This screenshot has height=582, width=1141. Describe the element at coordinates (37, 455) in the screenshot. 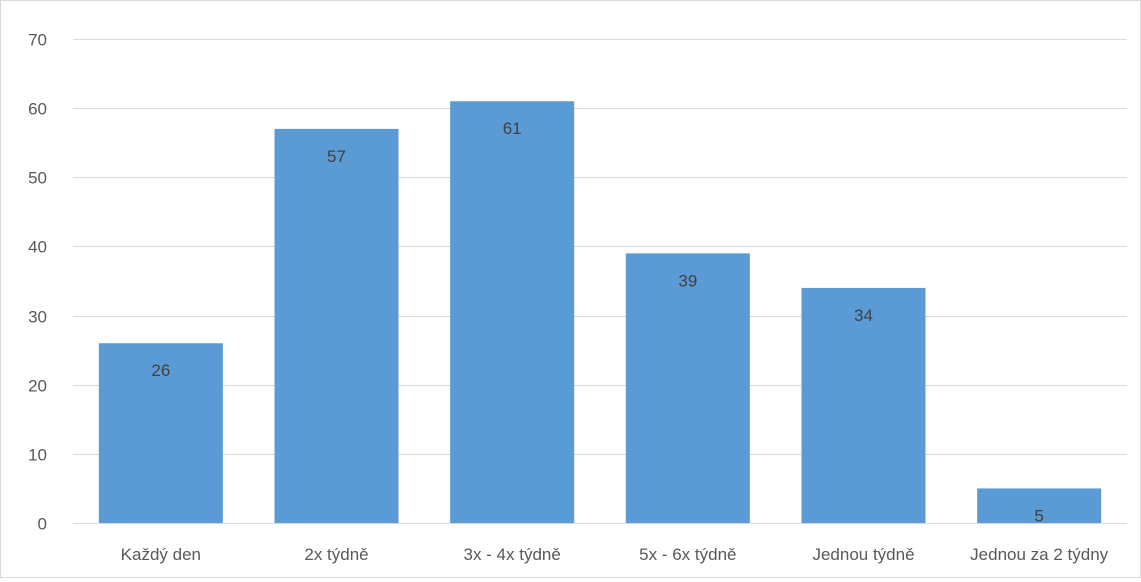

I see `y-tick-label: 10` at that location.